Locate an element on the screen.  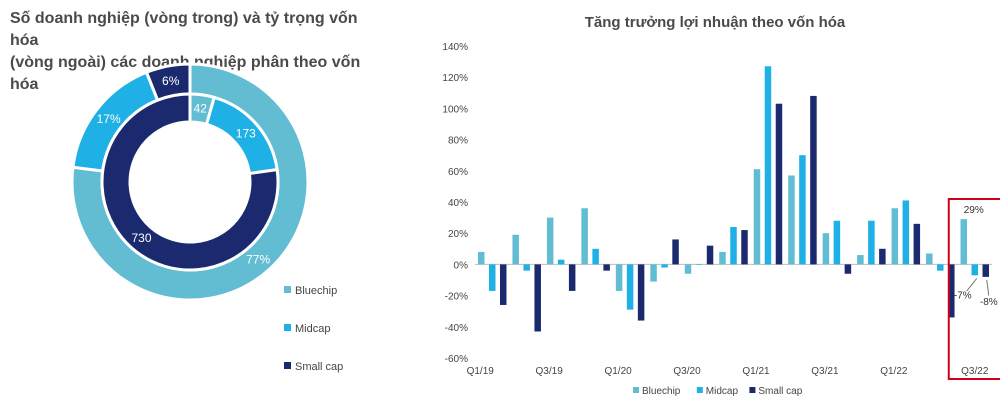
x-tick-label: Q1/21 is located at coordinates (756, 371).